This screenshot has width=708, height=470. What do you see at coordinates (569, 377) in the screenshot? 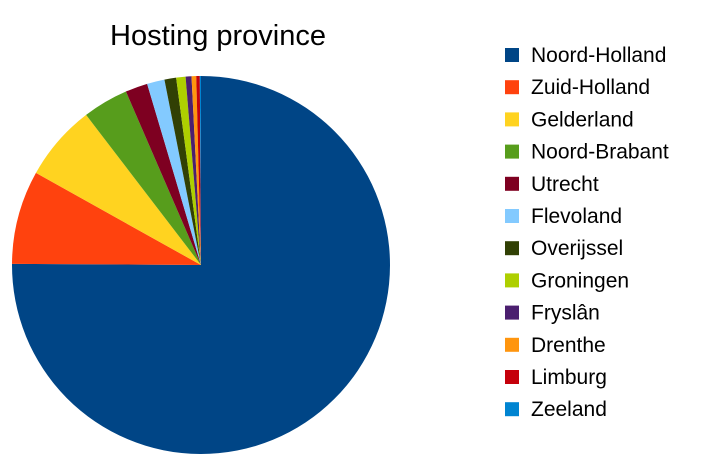
I see `legend-label: Limburg` at bounding box center [569, 377].